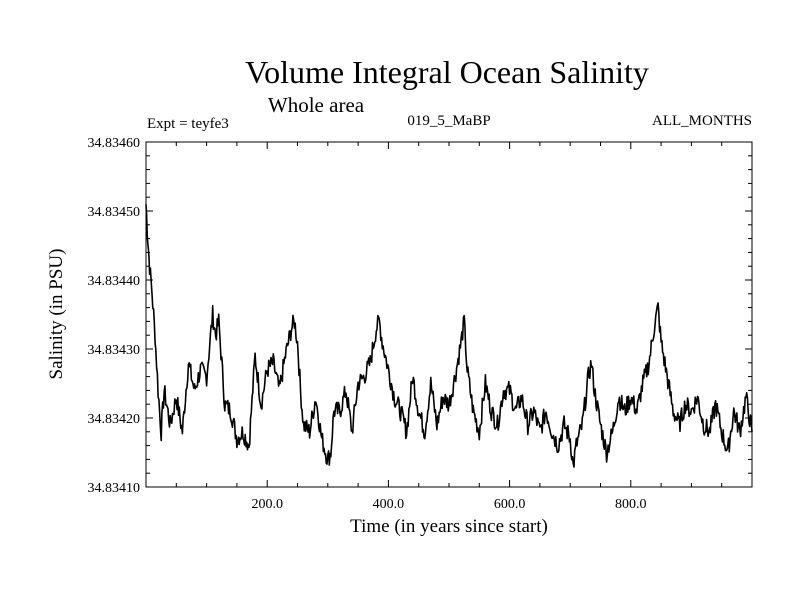 This screenshot has width=800, height=600. I want to click on y-axis-label: Salinity (in PSU), so click(56, 314).